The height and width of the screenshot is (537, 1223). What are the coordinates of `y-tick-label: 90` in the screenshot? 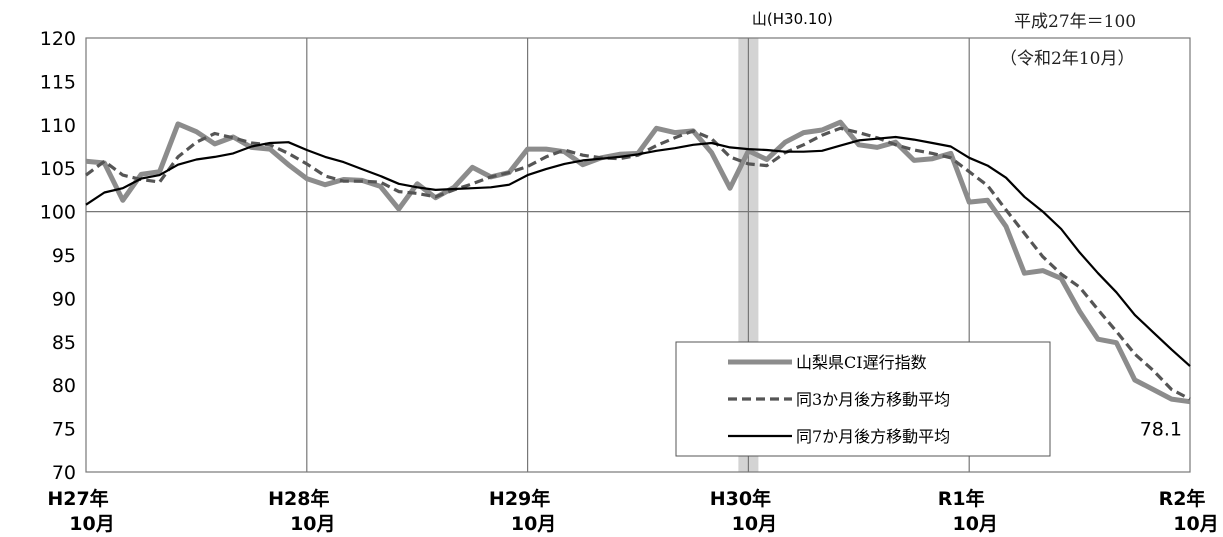 It's located at (64, 299).